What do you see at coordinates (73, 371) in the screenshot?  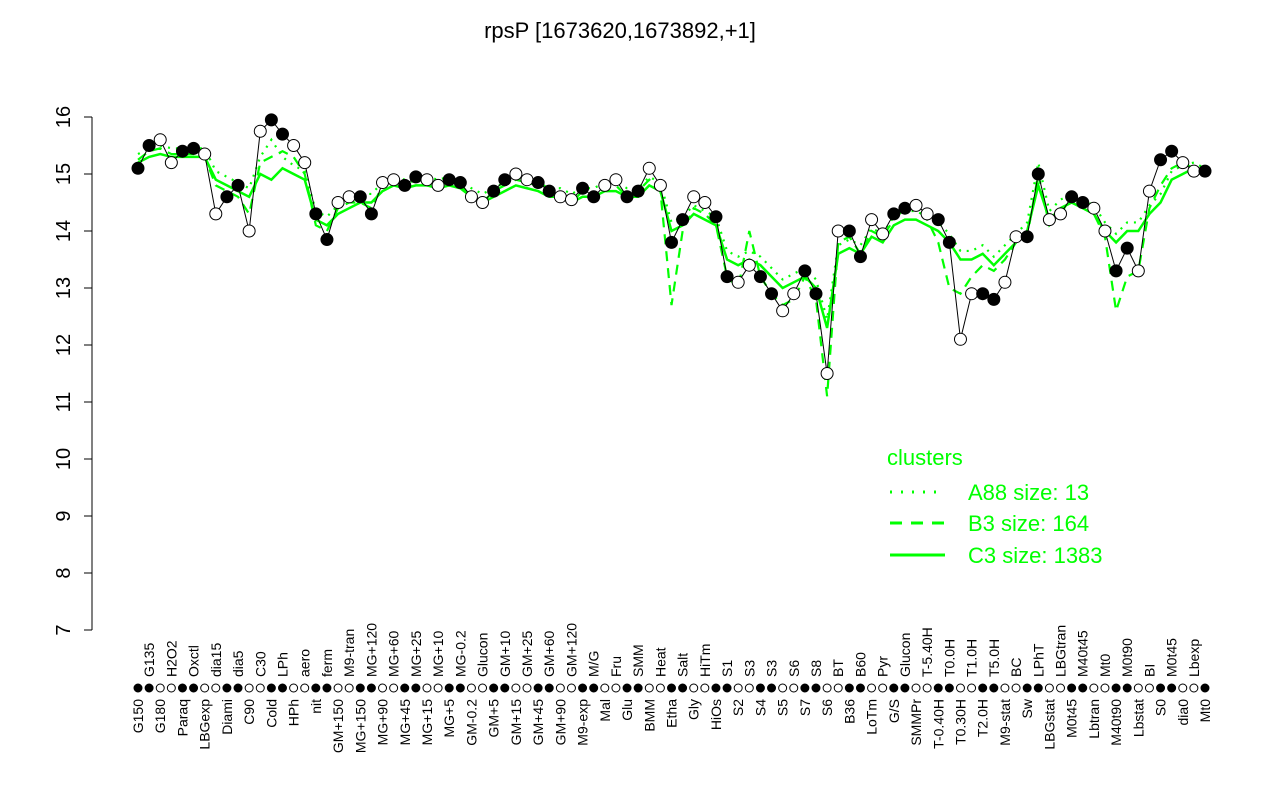 I see `y-axis: 7 8 9 10 11 12 13 14 15 16` at bounding box center [73, 371].